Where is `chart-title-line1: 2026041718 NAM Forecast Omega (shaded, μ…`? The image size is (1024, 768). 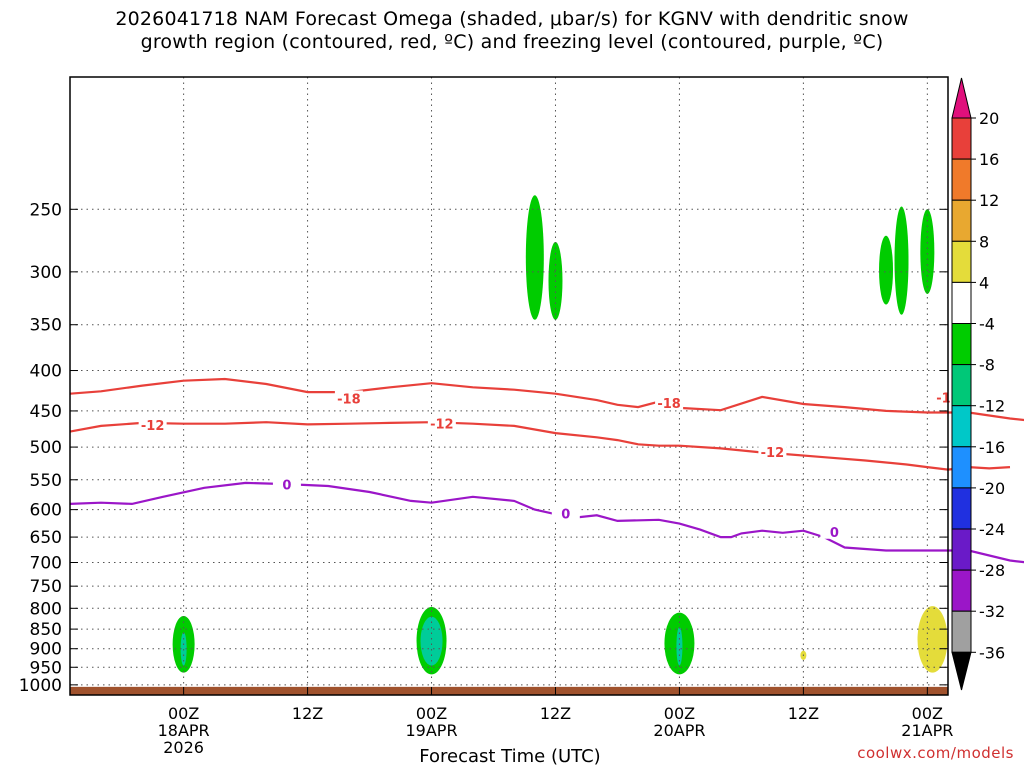
chart-title-line1: 2026041718 NAM Forecast Omega (shaded, μ… is located at coordinates (512, 19).